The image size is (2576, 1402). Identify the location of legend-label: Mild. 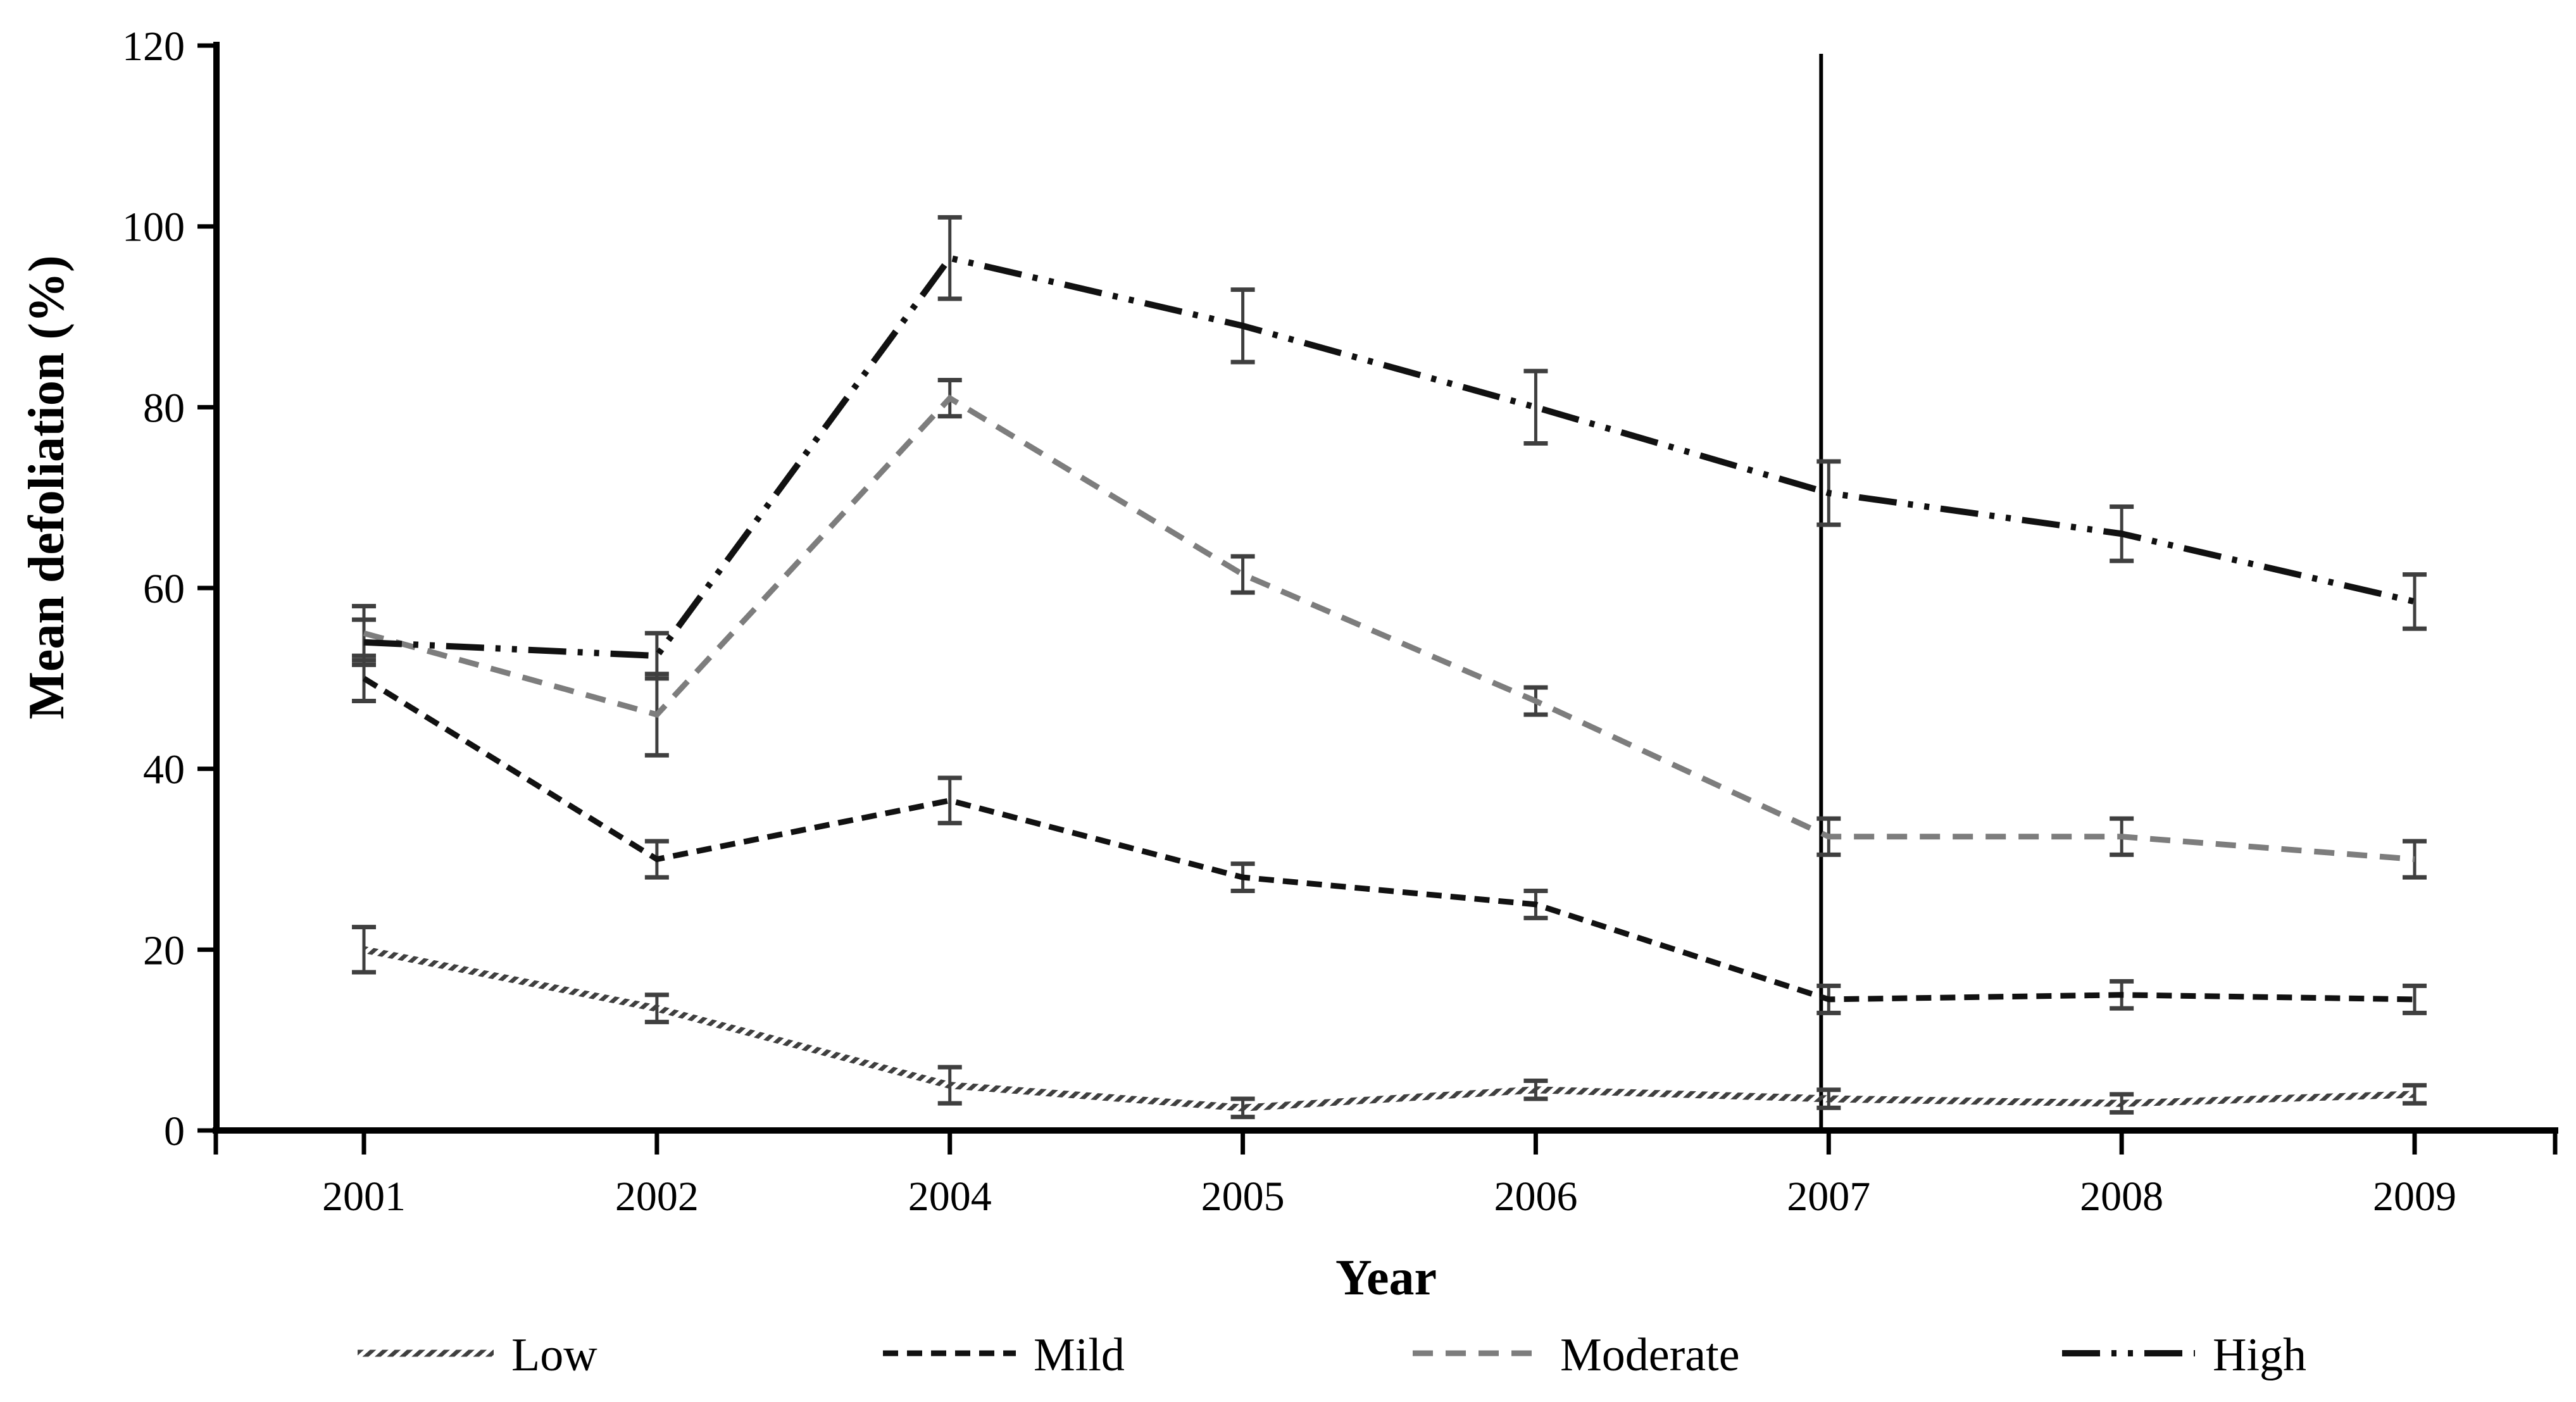
(1079, 1355).